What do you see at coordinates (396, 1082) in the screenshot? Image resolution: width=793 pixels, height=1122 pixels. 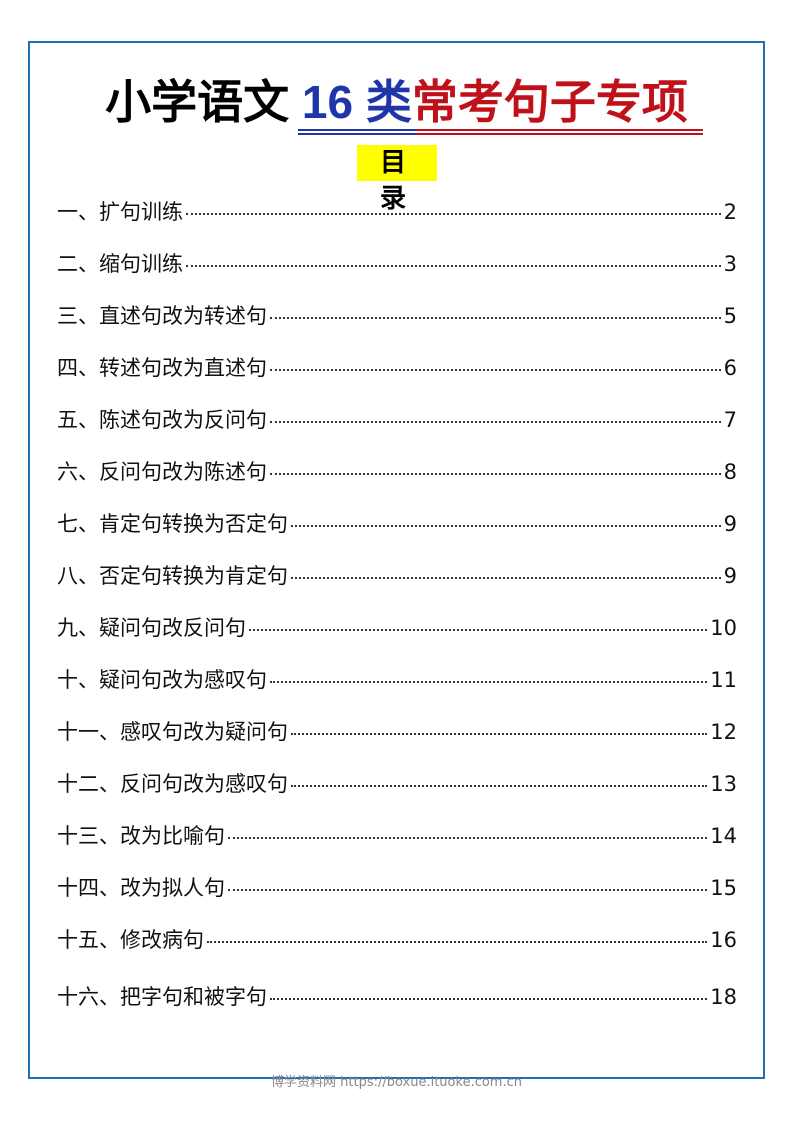 I see `footer-watermark: 博学资料网 https://boxue.ituoke.com.cn` at bounding box center [396, 1082].